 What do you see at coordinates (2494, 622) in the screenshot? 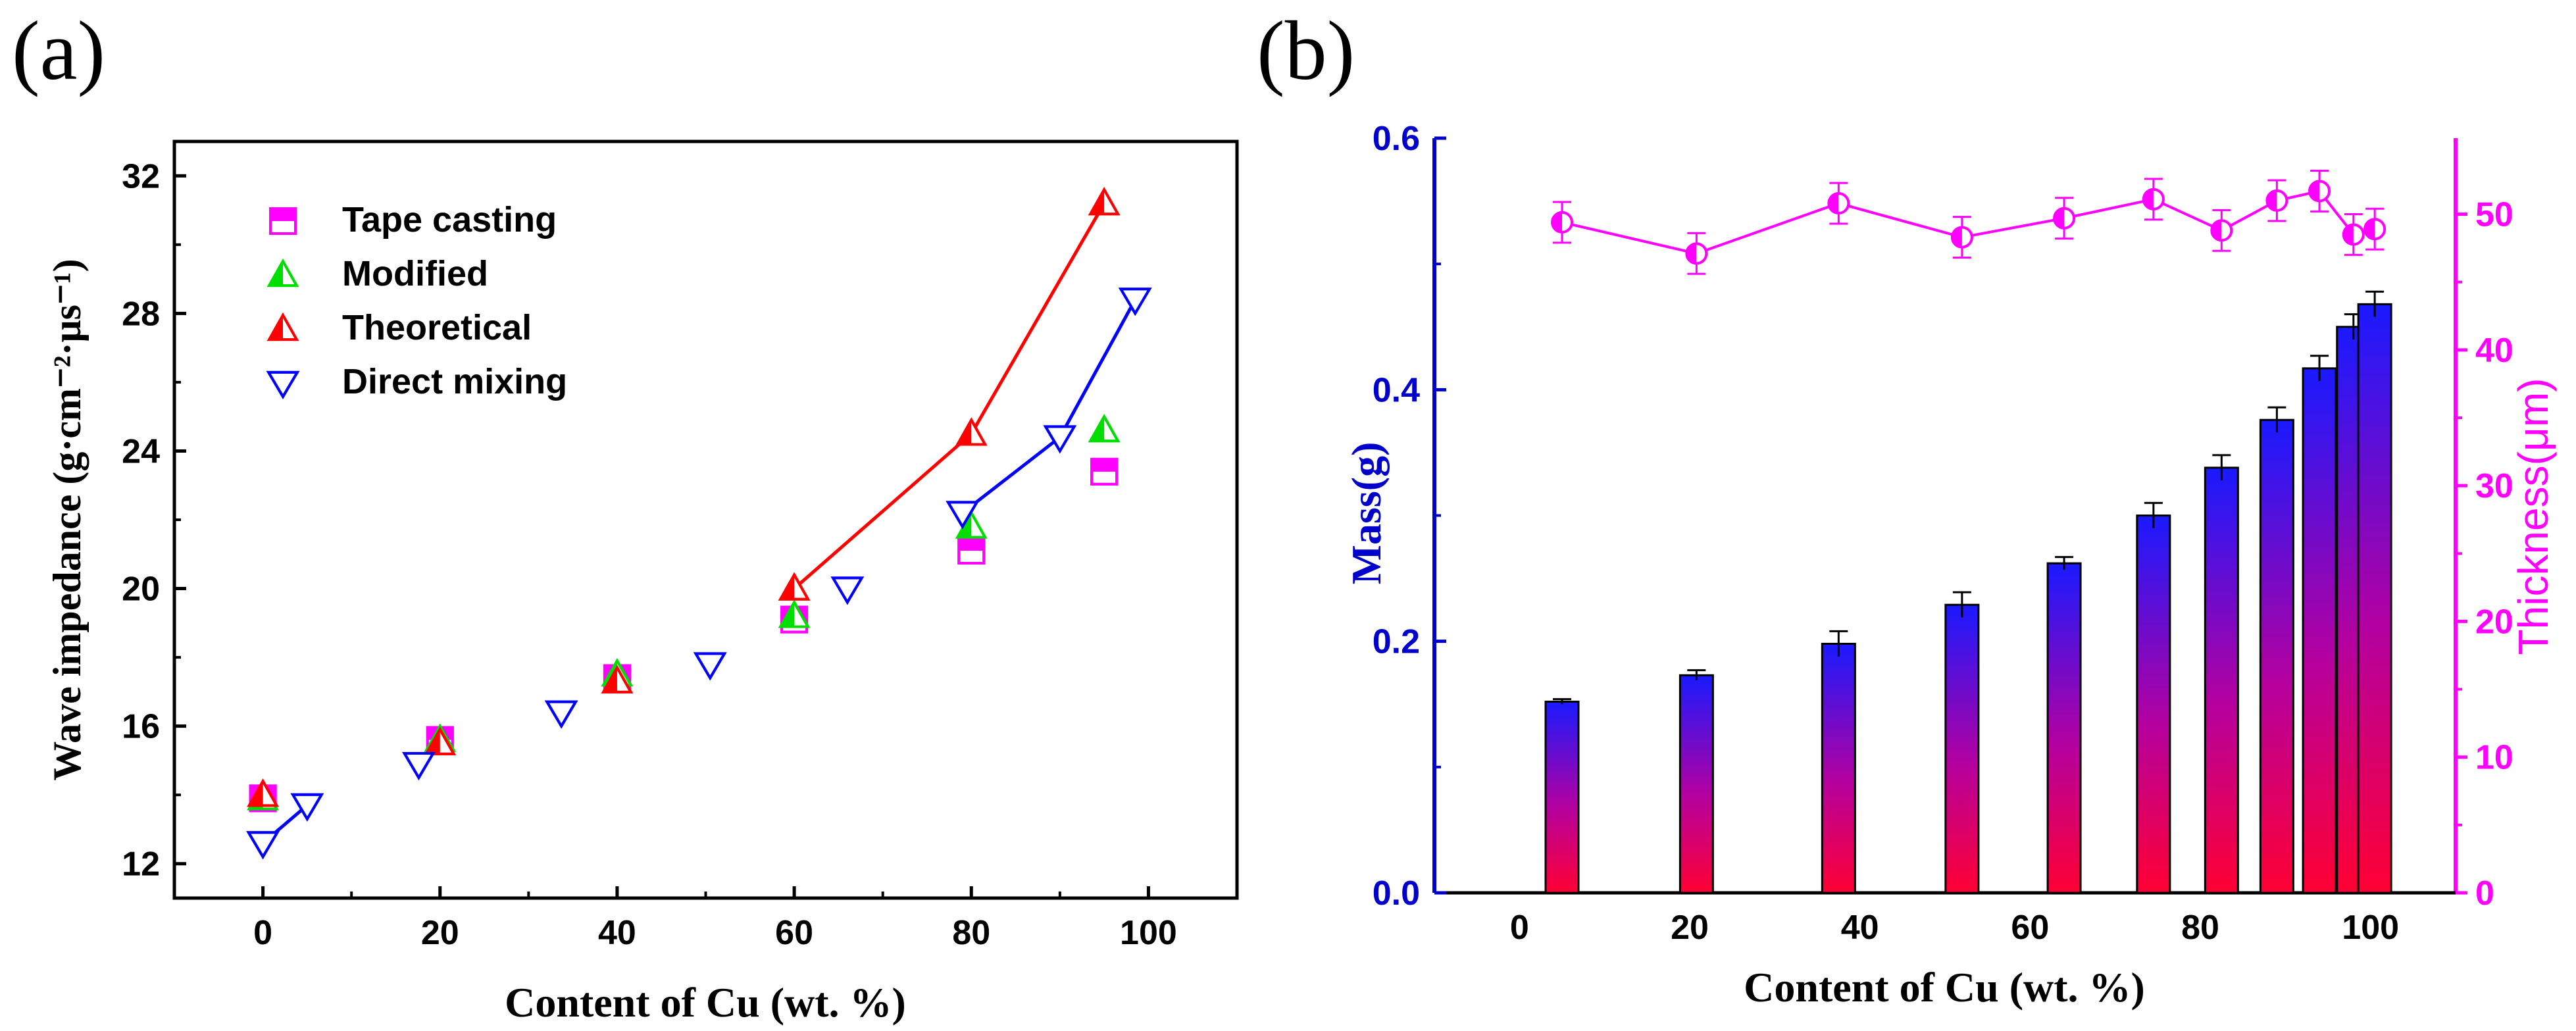
I see `y2-tick-label-b: 20` at bounding box center [2494, 622].